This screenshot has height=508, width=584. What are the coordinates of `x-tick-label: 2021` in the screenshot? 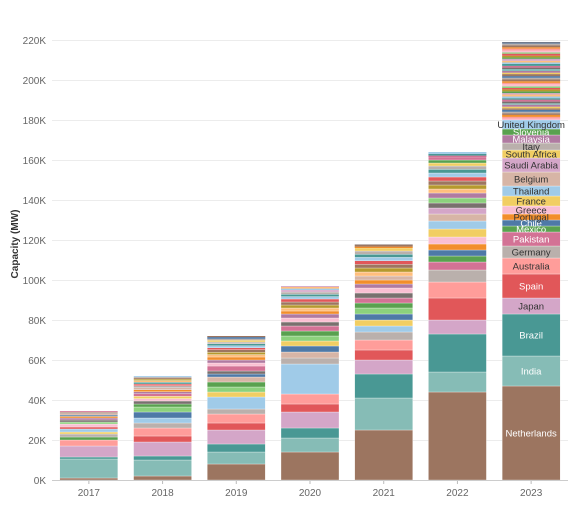 It's located at (384, 493).